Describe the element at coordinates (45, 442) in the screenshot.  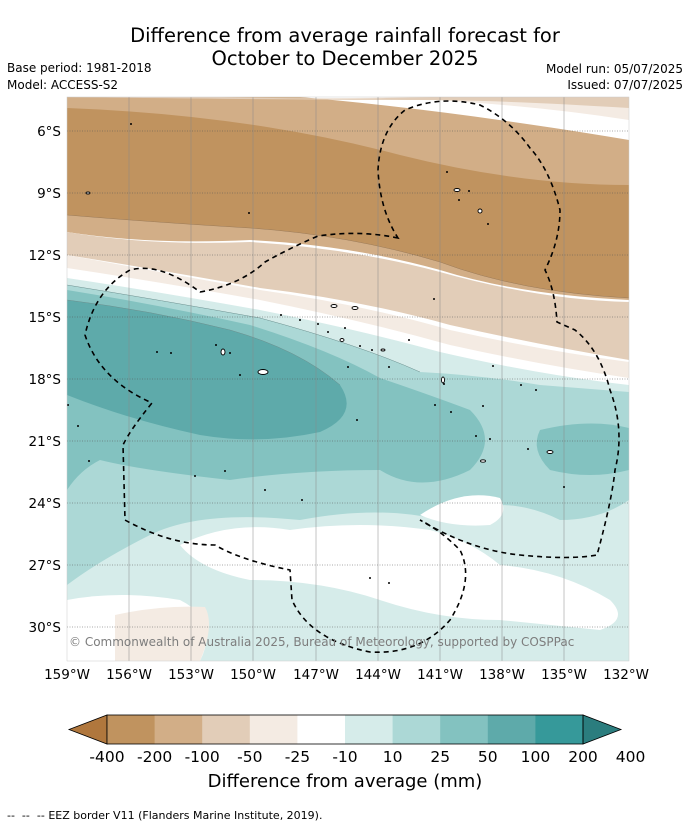
I see `lat-label: 21°S` at that location.